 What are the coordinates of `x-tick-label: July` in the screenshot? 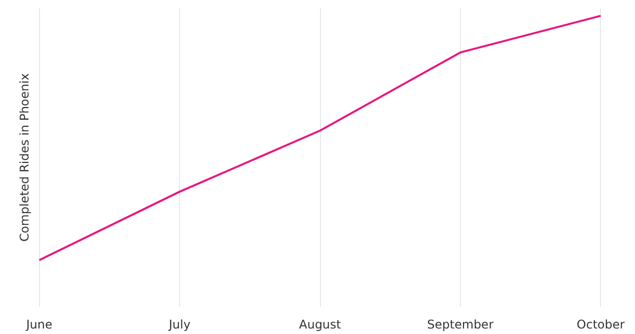 It's located at (179, 325).